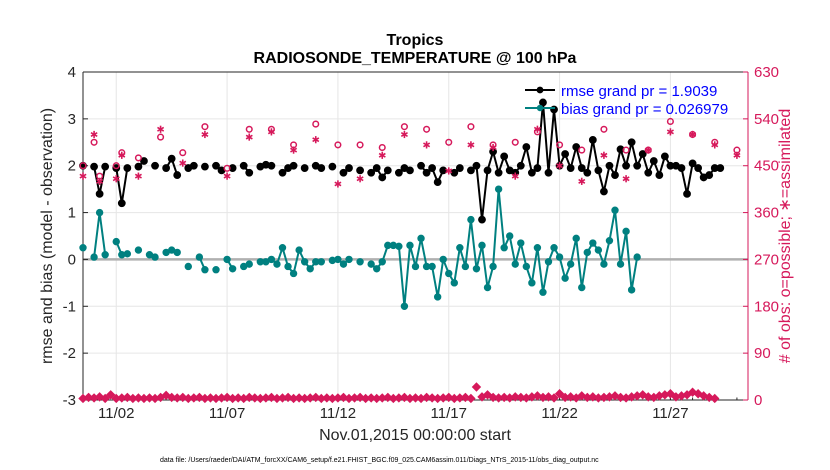 This screenshot has width=830, height=470. I want to click on x-tick-label: 11/12, so click(338, 413).